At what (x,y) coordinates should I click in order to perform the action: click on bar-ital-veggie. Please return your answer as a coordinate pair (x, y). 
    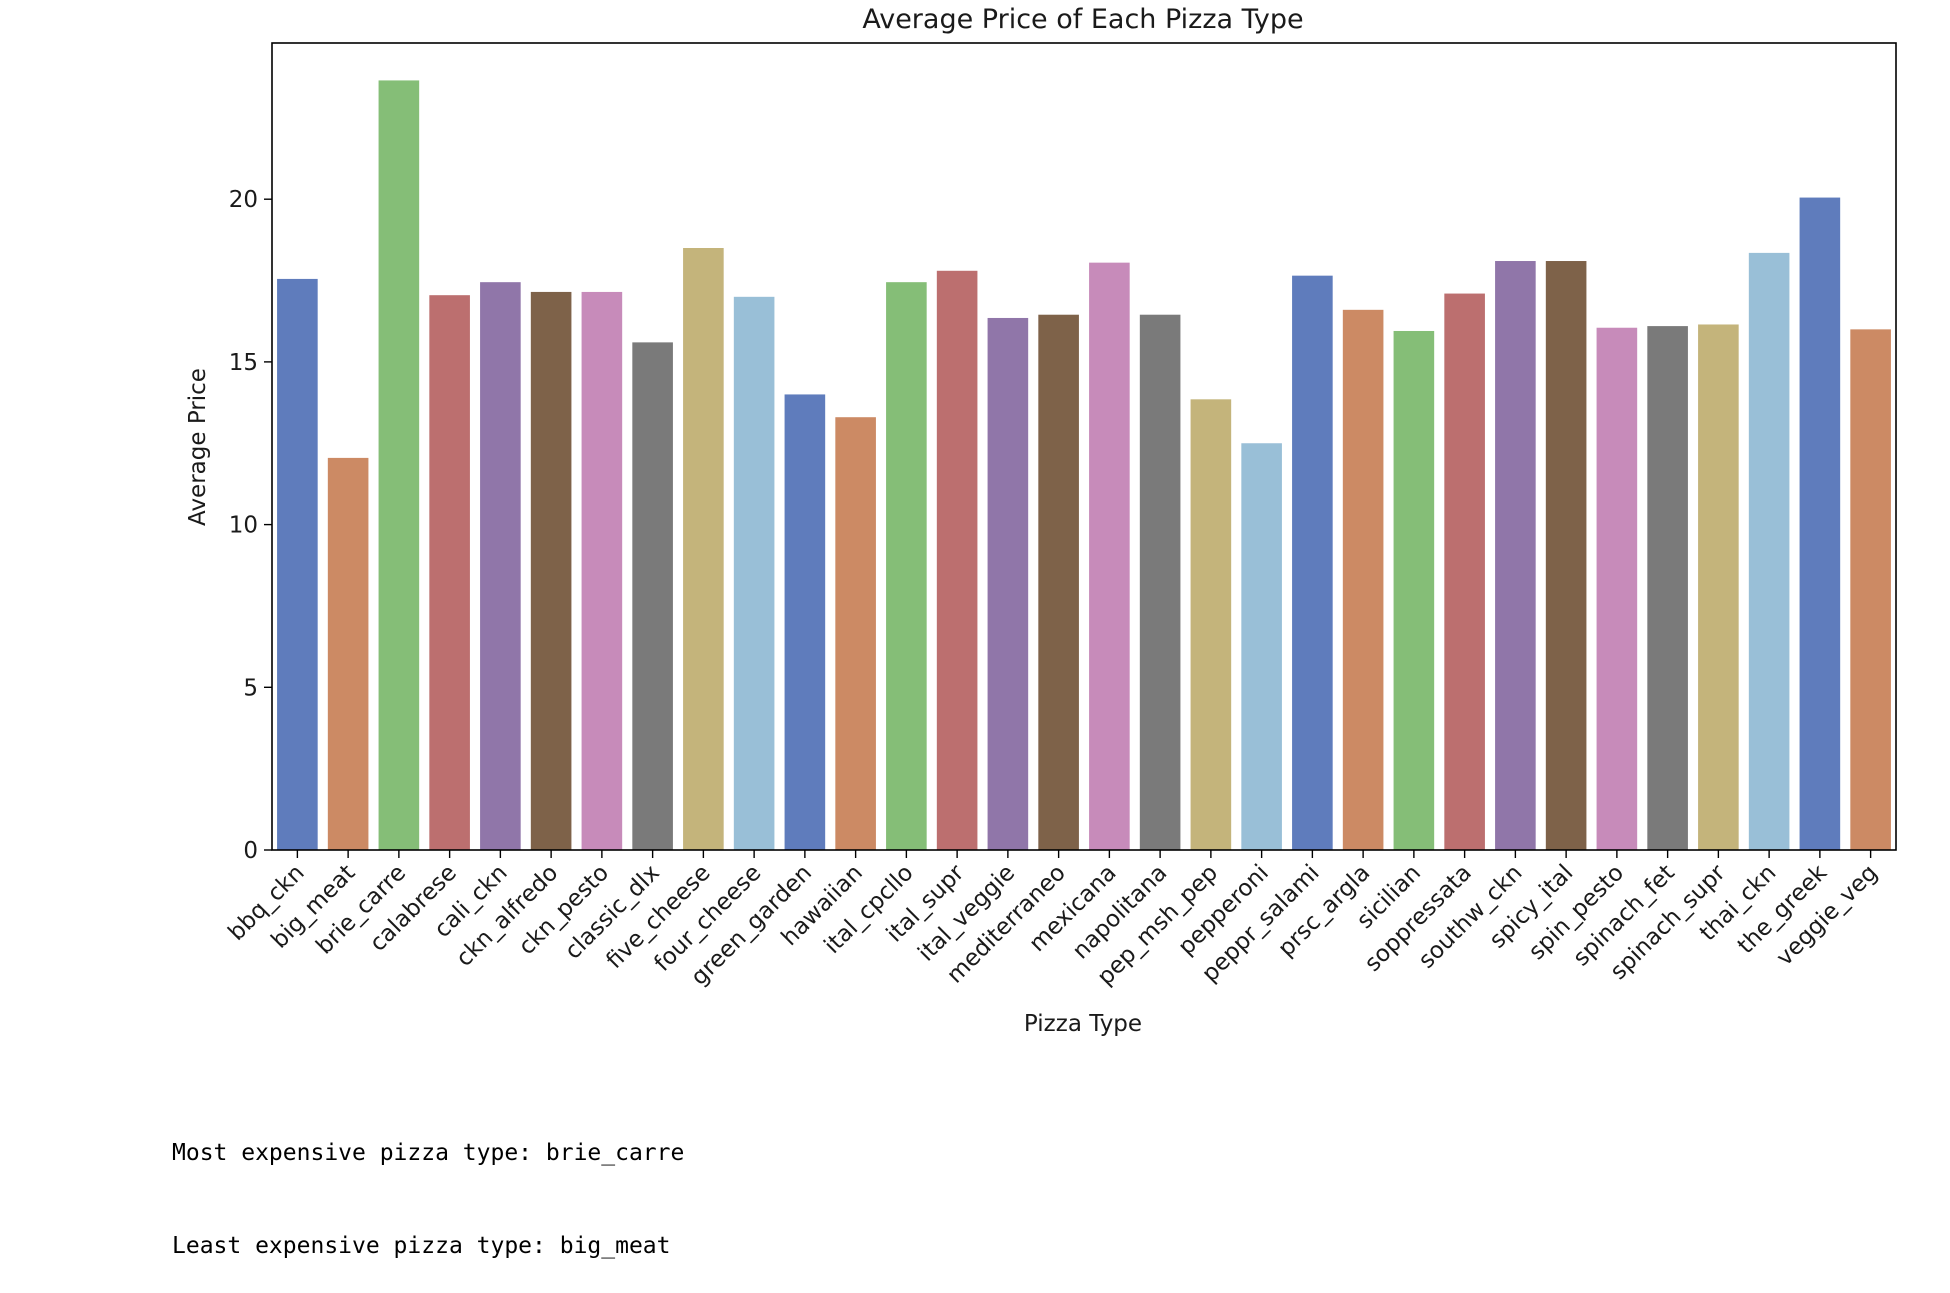
    Looking at the image, I should click on (1008, 584).